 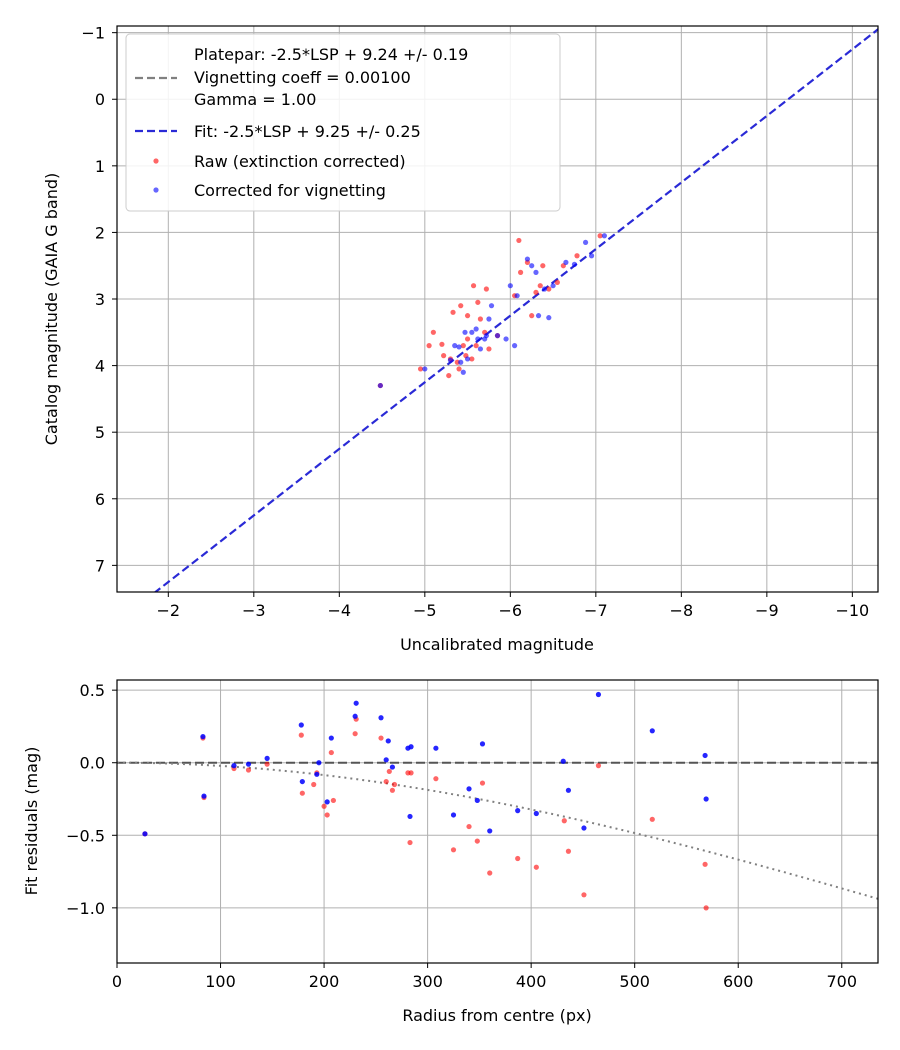 What do you see at coordinates (156, 161) in the screenshot?
I see `legend-raw-marker` at bounding box center [156, 161].